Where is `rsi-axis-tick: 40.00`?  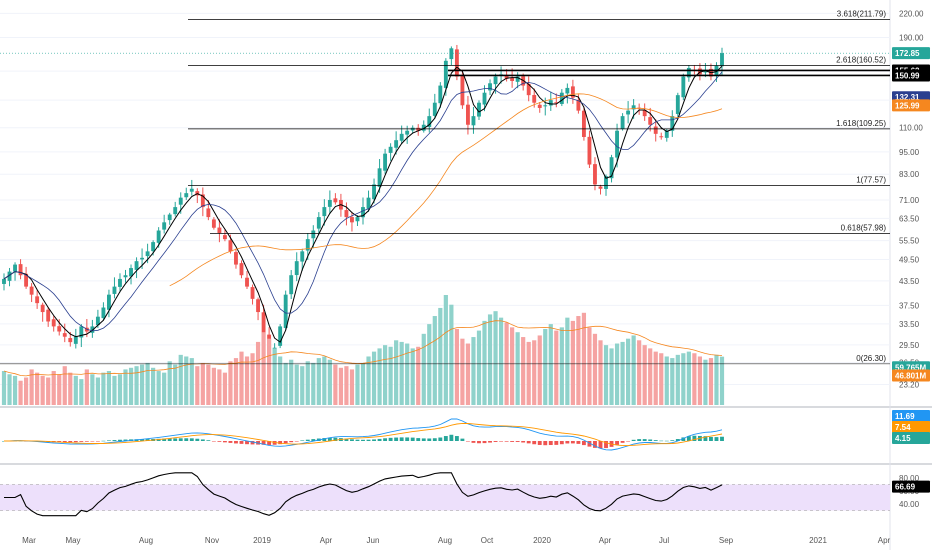
rsi-axis-tick: 40.00 is located at coordinates (909, 504).